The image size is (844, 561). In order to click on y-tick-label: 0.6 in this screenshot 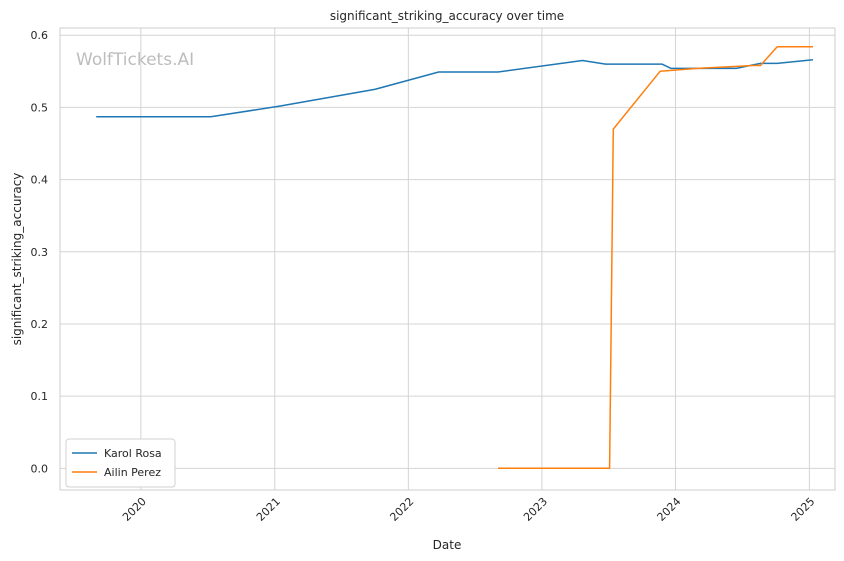, I will do `click(40, 35)`.